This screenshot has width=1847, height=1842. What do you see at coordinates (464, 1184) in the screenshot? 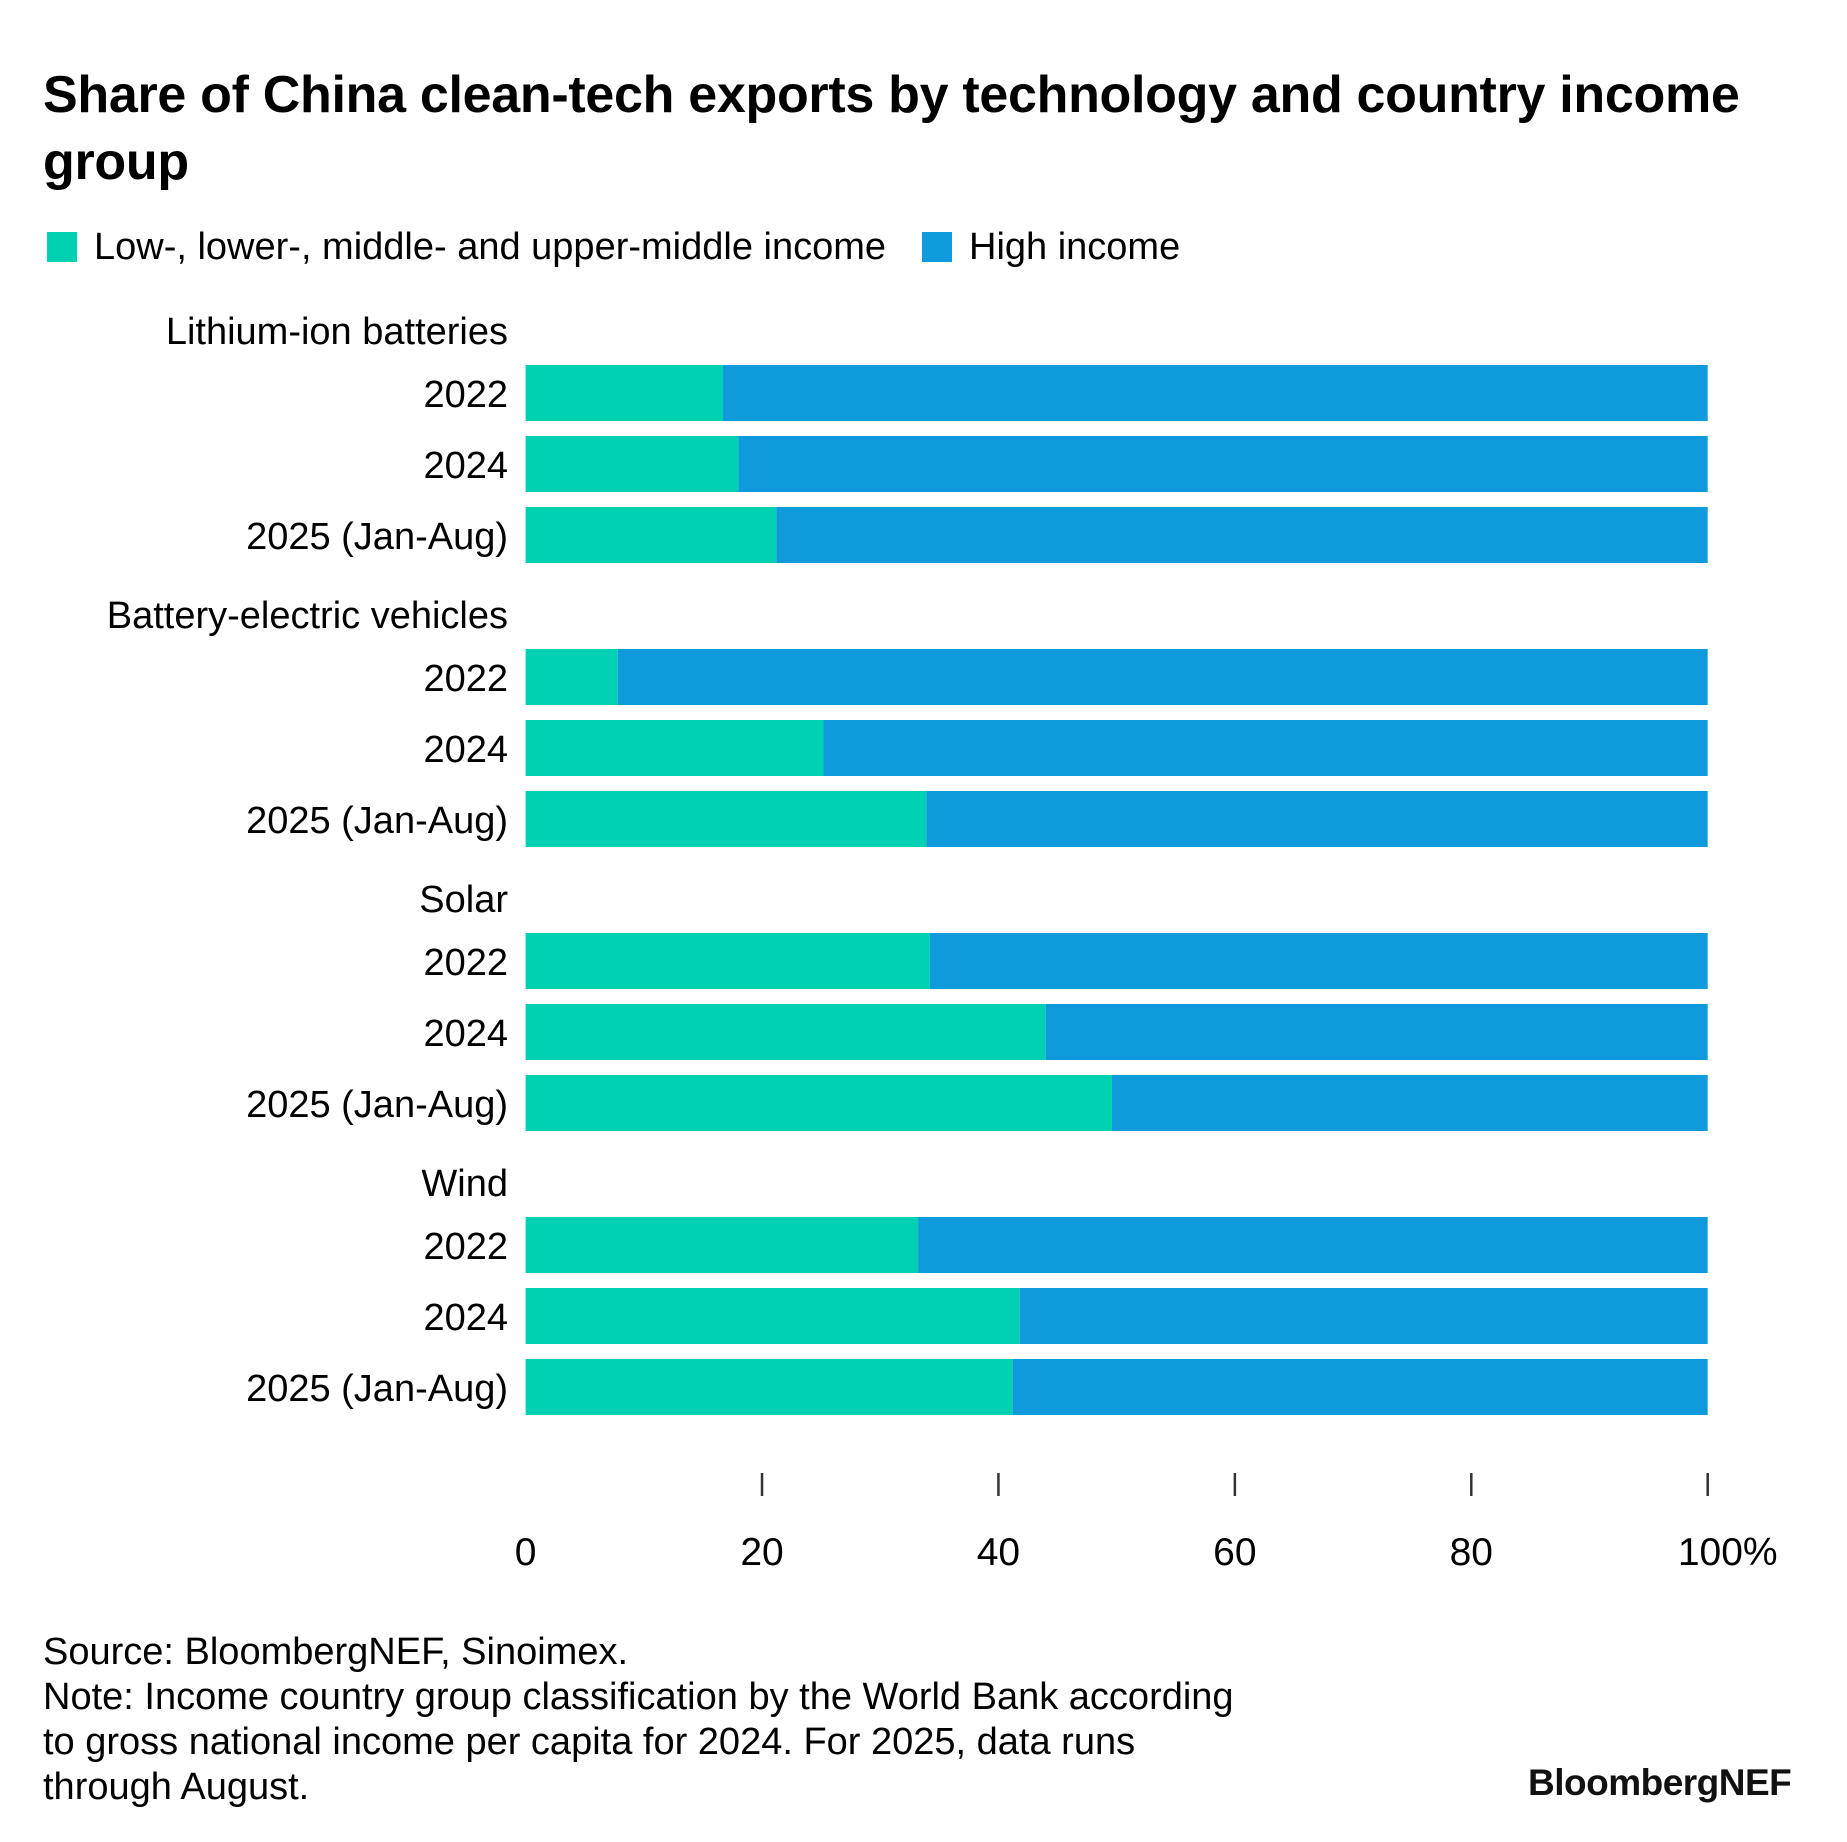
I see `group-label: Wind` at bounding box center [464, 1184].